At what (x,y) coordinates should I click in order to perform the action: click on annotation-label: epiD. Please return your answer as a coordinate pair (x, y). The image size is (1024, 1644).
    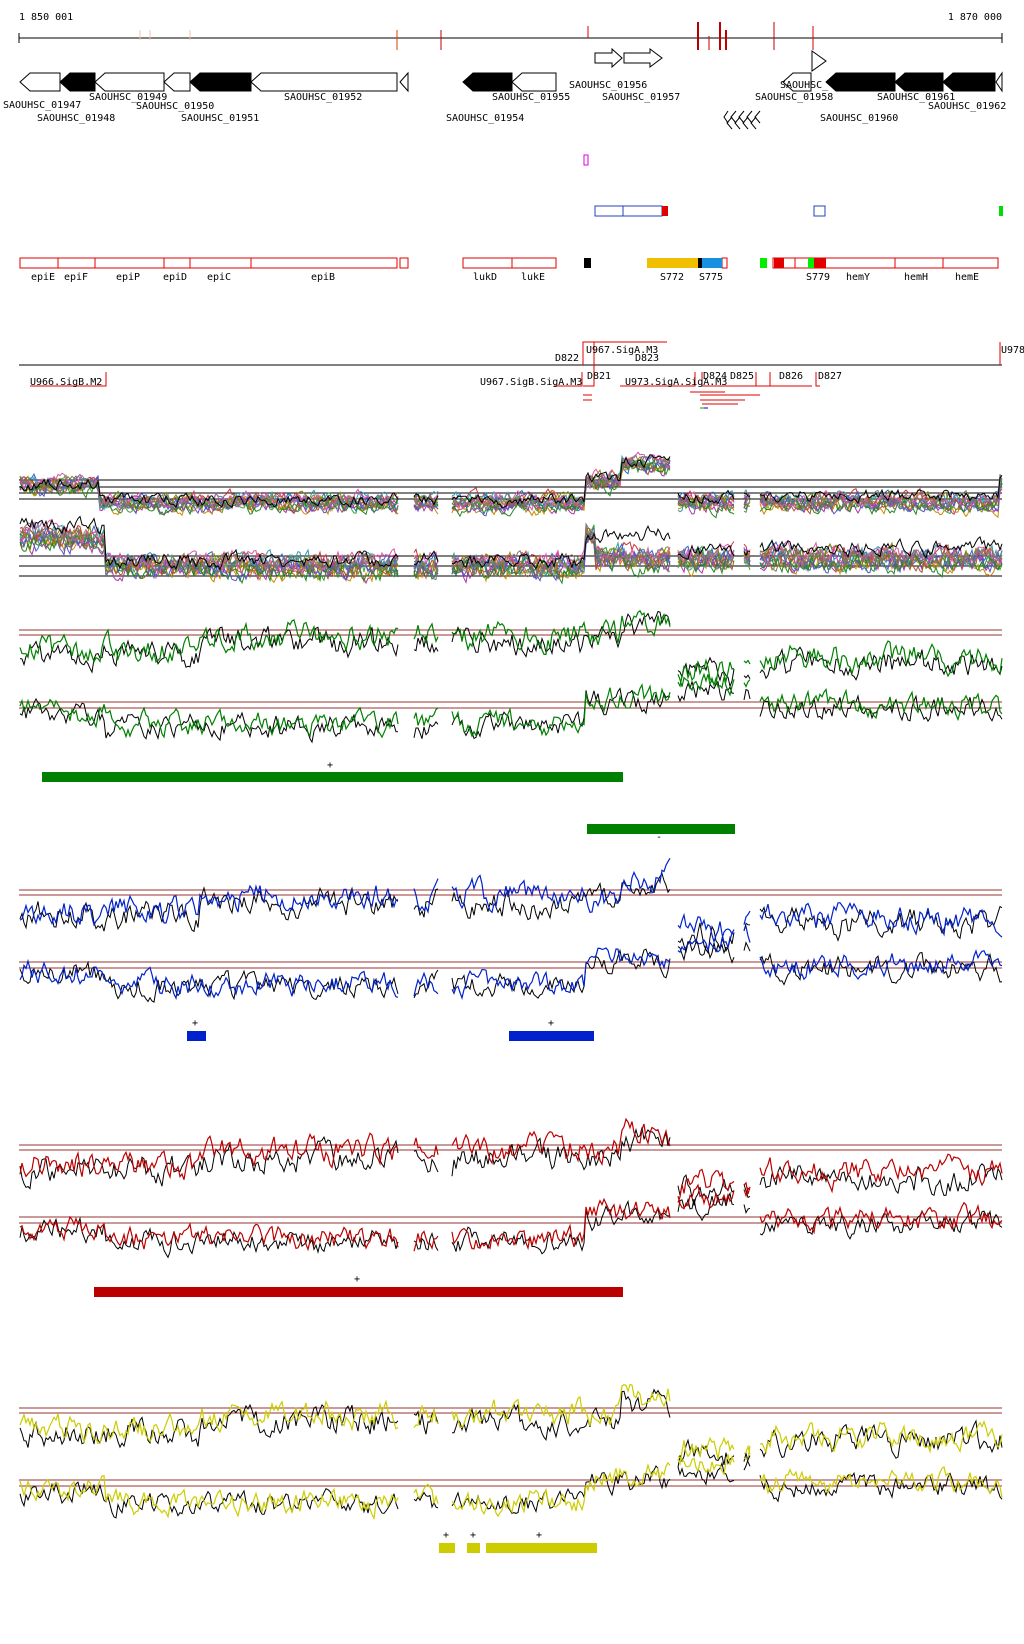
    Looking at the image, I should click on (175, 277).